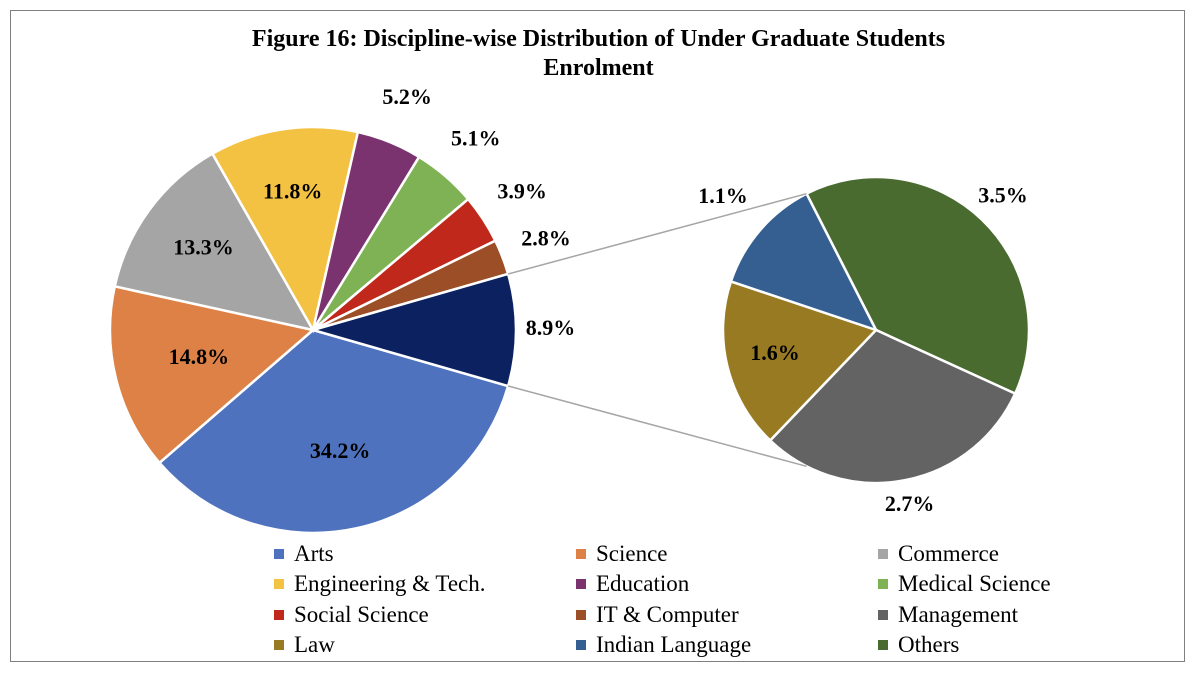 Image resolution: width=1199 pixels, height=676 pixels. What do you see at coordinates (199, 356) in the screenshot?
I see `data-label-science: 14.8%` at bounding box center [199, 356].